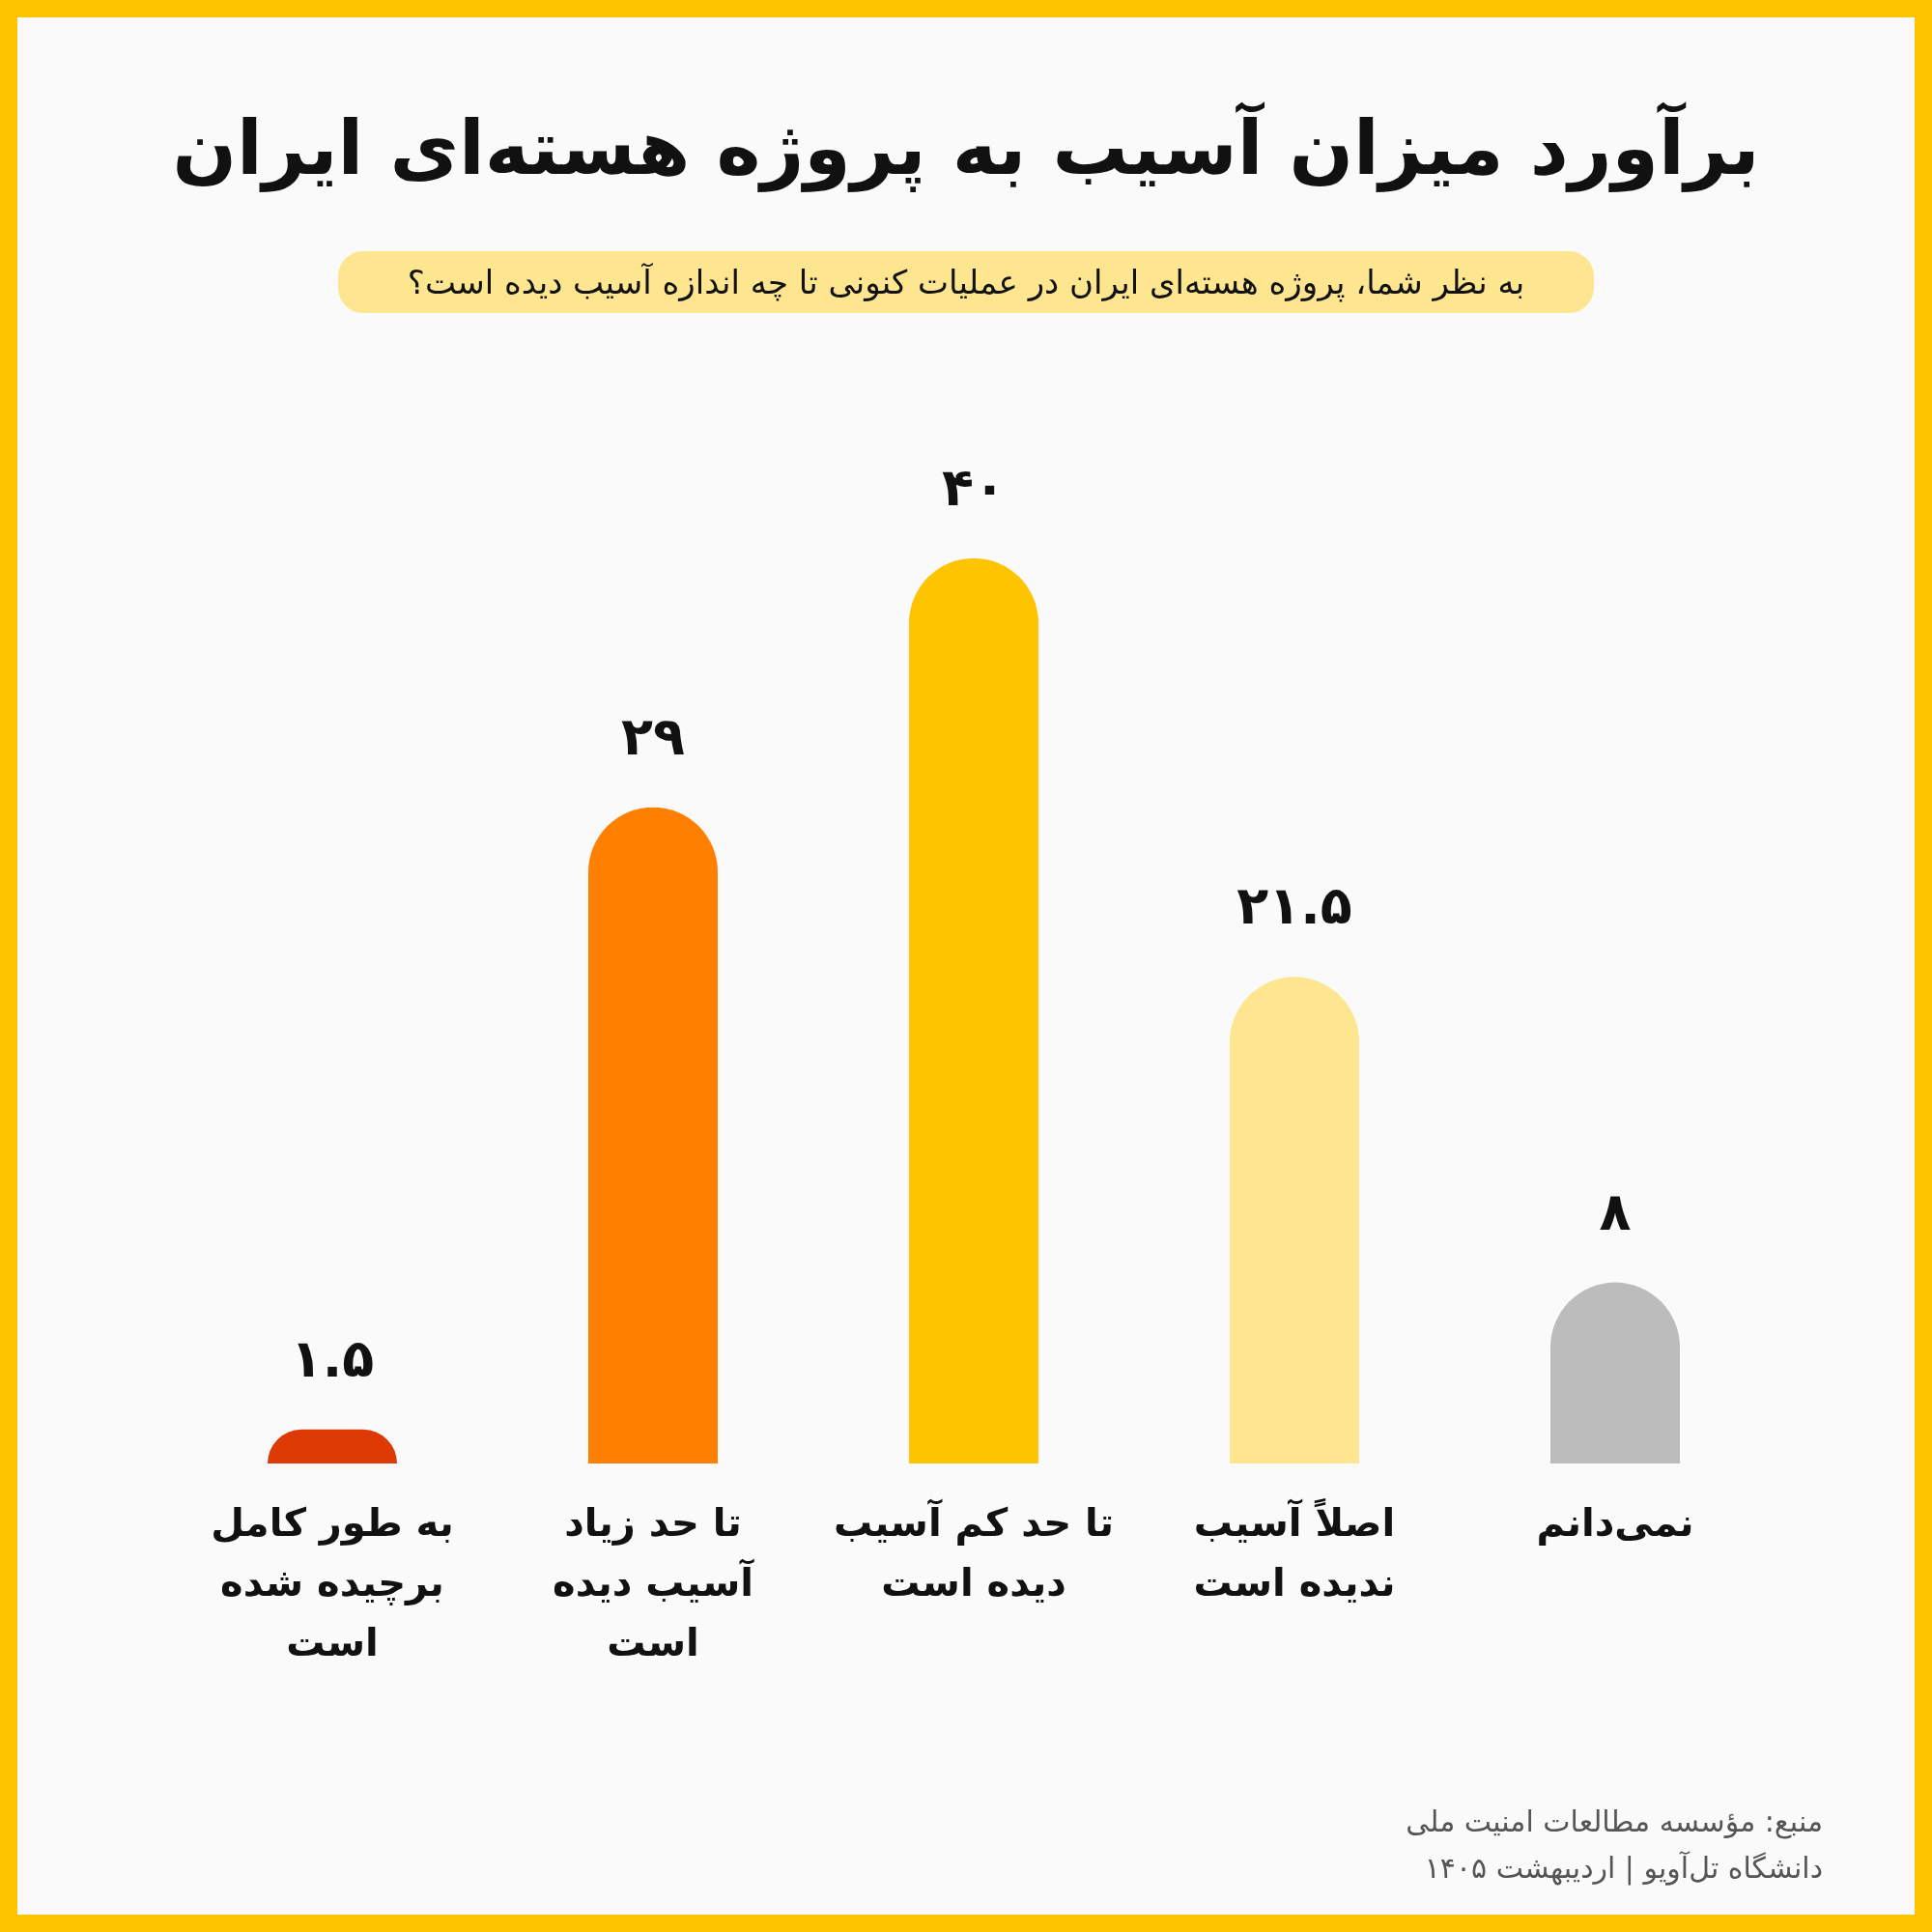  I want to click on x-tick-label: اصلاً آسیب ندیده است, so click(1294, 1551).